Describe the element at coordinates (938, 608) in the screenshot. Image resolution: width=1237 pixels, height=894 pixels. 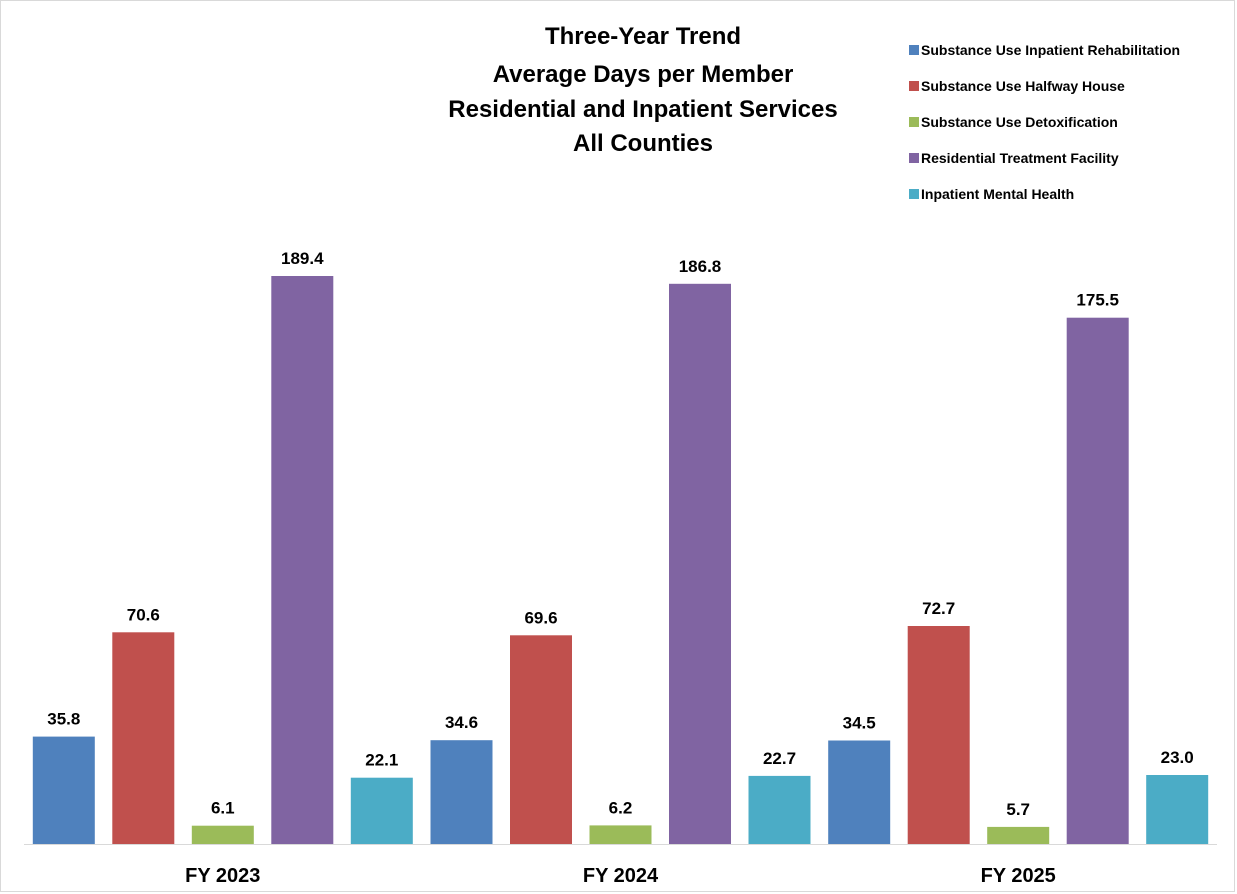
I see `data-label-substance-use-halfway-house-fy-2025: 72.7` at that location.